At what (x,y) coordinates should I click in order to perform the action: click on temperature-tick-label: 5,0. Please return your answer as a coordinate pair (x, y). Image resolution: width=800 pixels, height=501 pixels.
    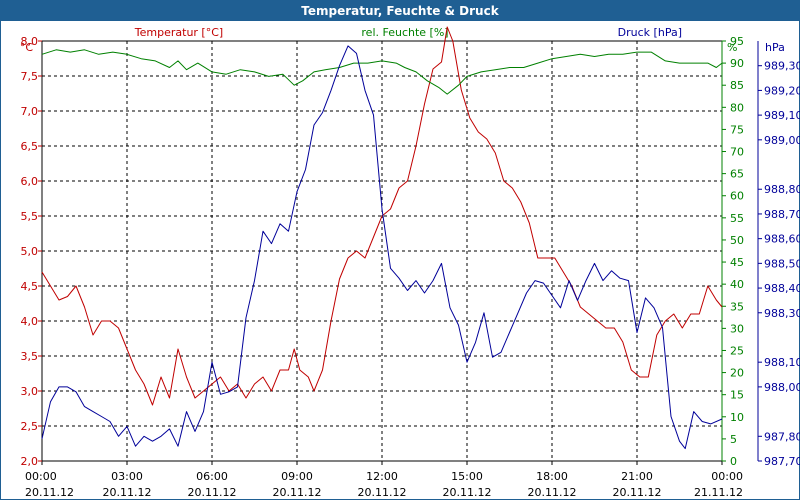
    Looking at the image, I should click on (30, 251).